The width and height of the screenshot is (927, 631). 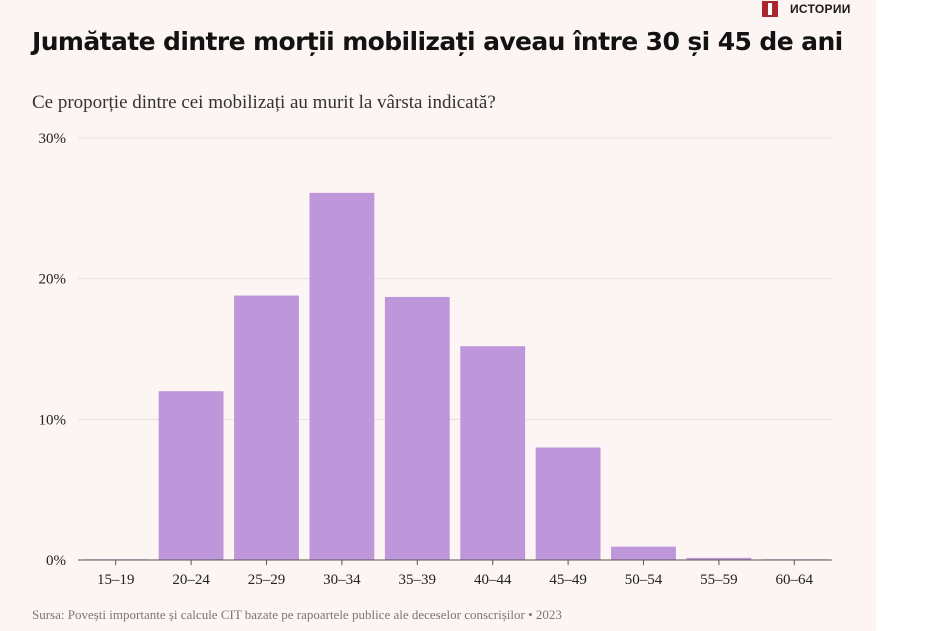 I want to click on logo-mark-icon, so click(x=770, y=9).